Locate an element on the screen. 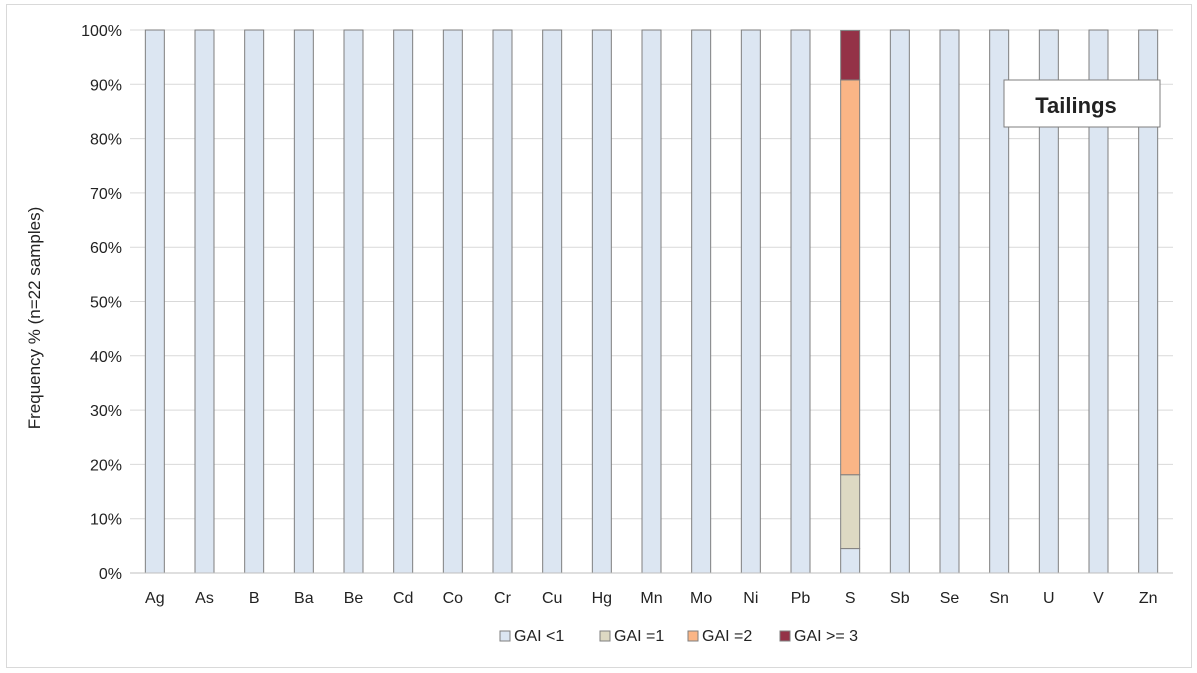 This screenshot has height=673, width=1197. annotation-label: Tailings is located at coordinates (1076, 105).